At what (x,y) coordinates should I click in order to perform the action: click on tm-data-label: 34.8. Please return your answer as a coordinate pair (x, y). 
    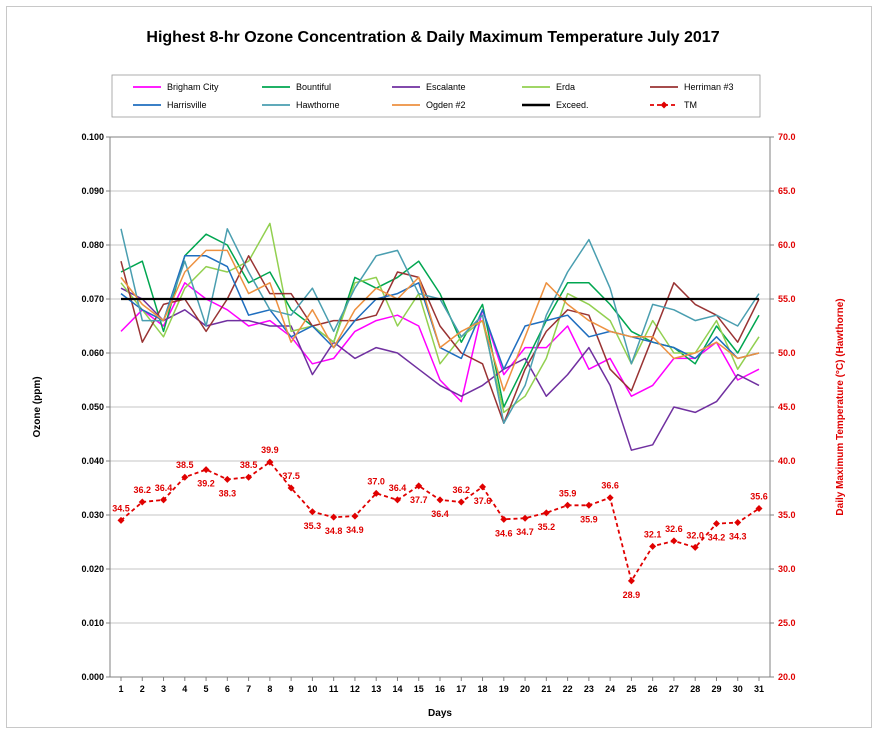
    Looking at the image, I should click on (334, 531).